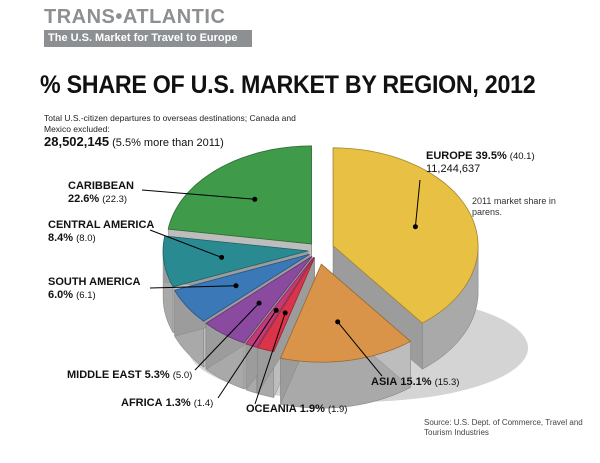  I want to click on leader-dot-europe, so click(415, 227).